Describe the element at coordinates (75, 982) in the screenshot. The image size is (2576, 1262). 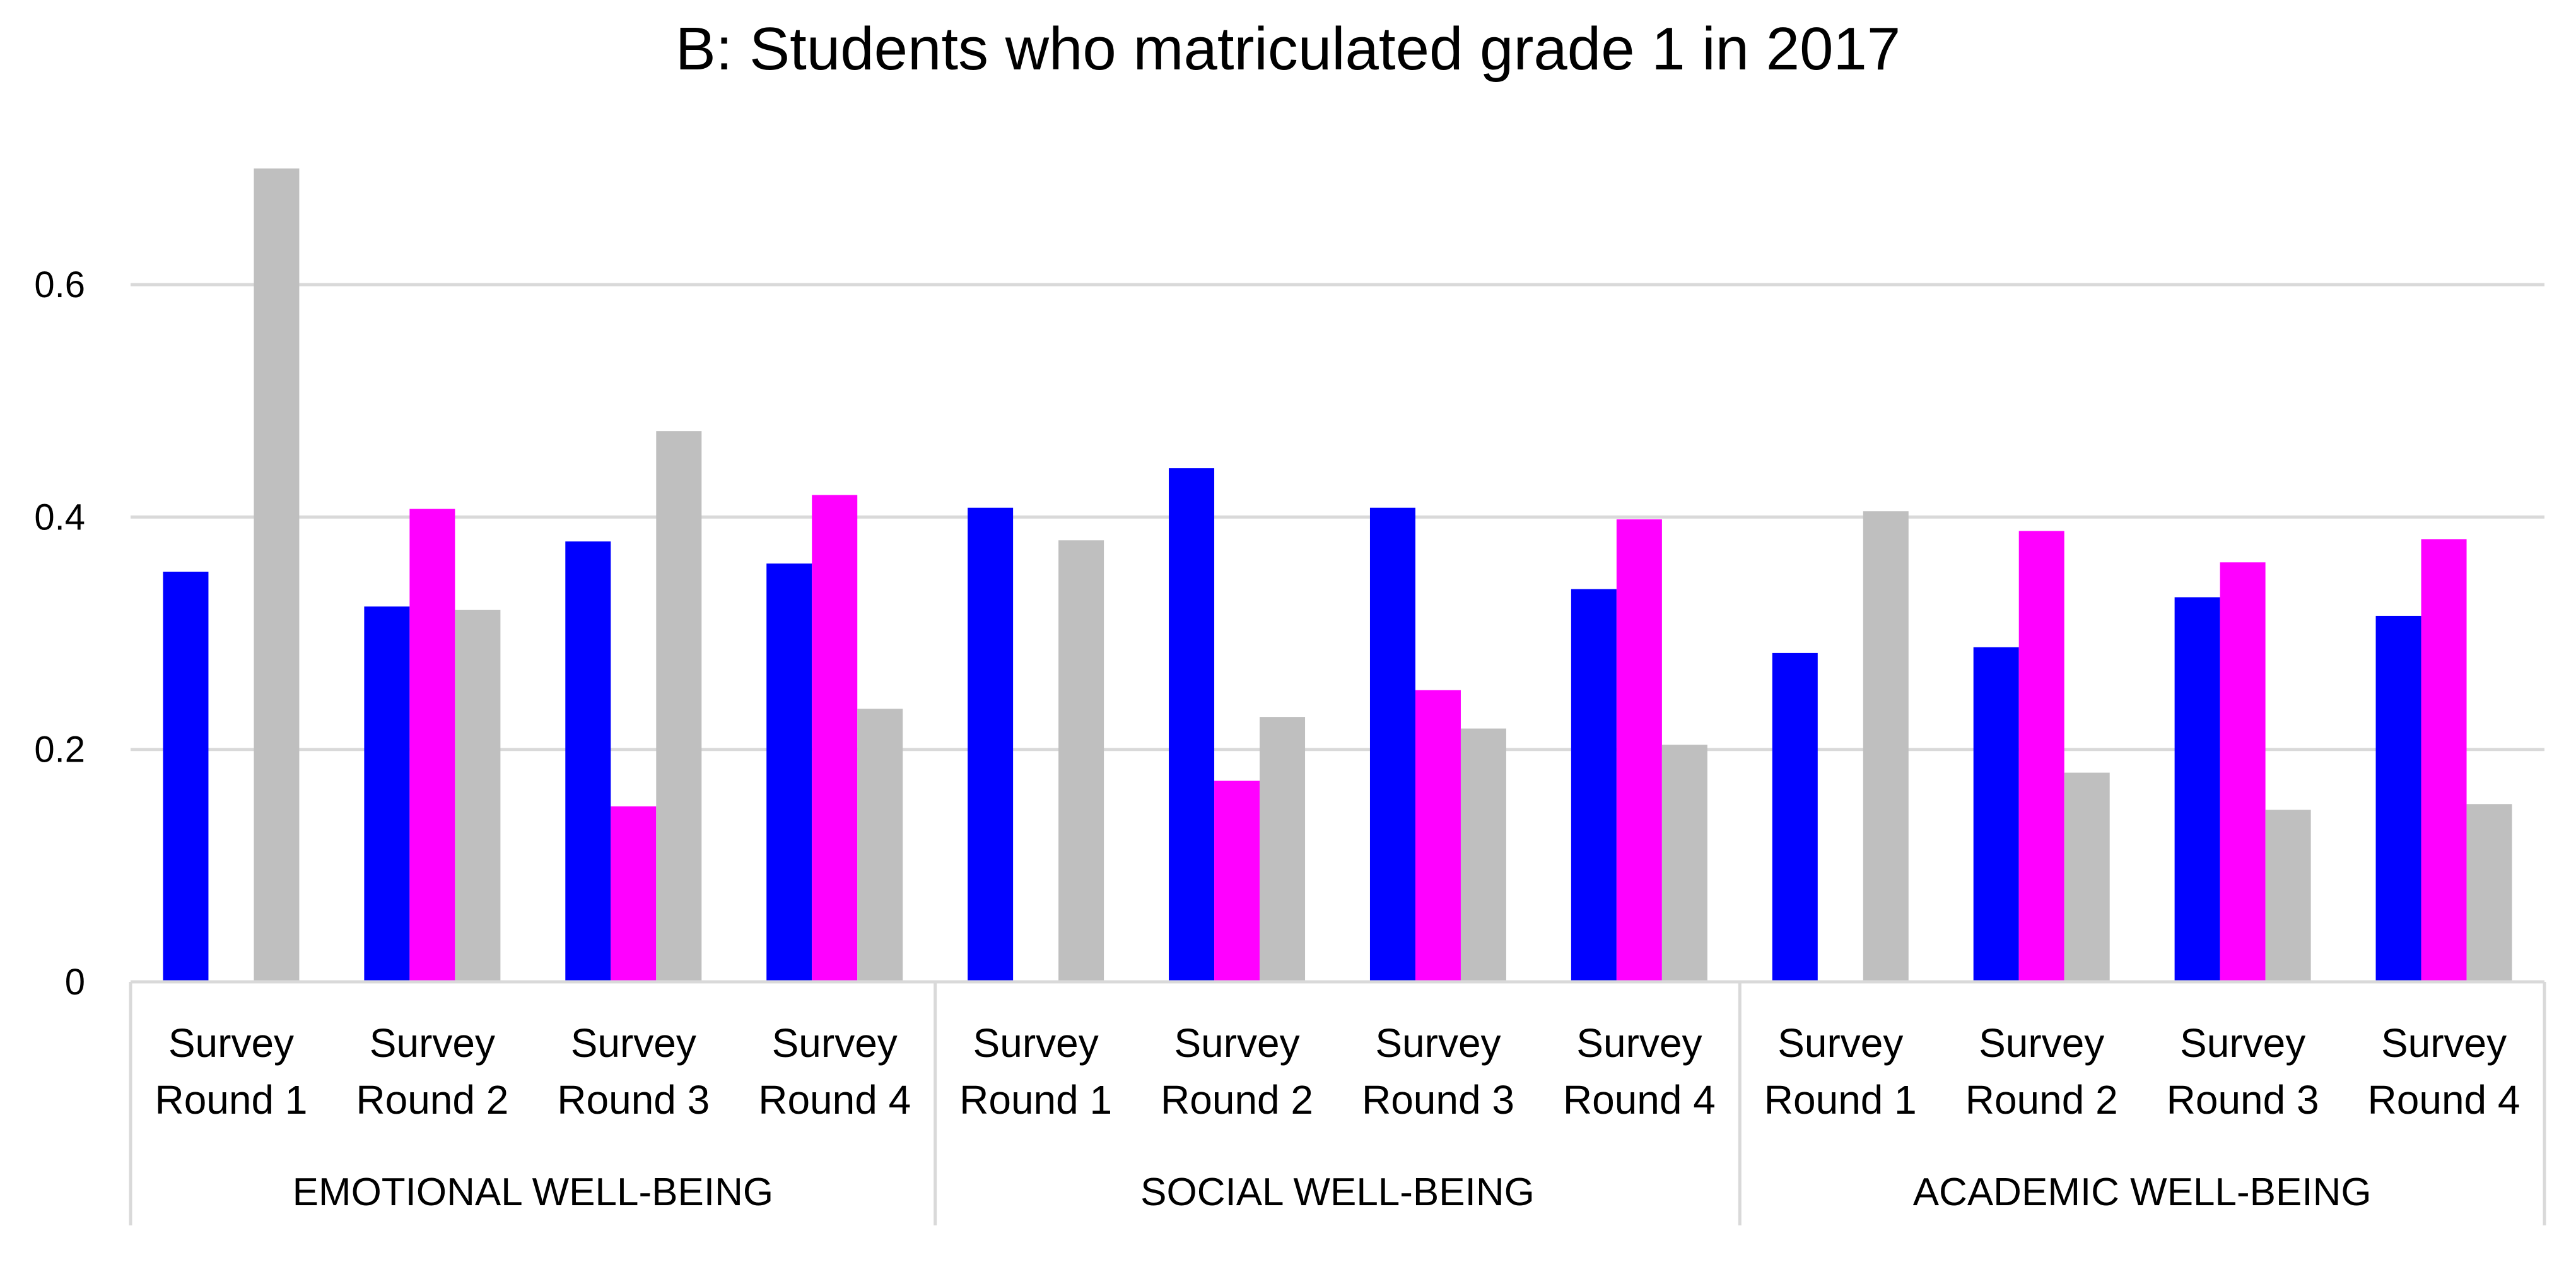
I see `y-tick-label: 0` at that location.